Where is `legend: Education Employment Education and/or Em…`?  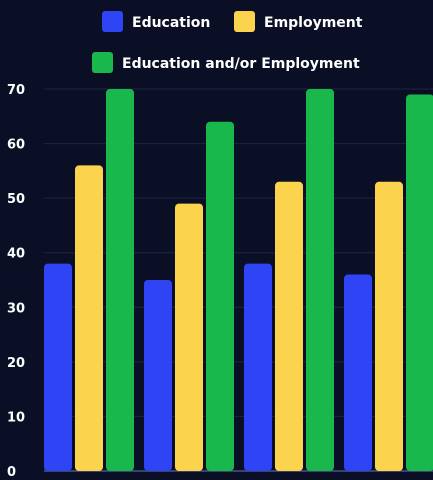
legend: Education Employment Education and/or Em… is located at coordinates (227, 42).